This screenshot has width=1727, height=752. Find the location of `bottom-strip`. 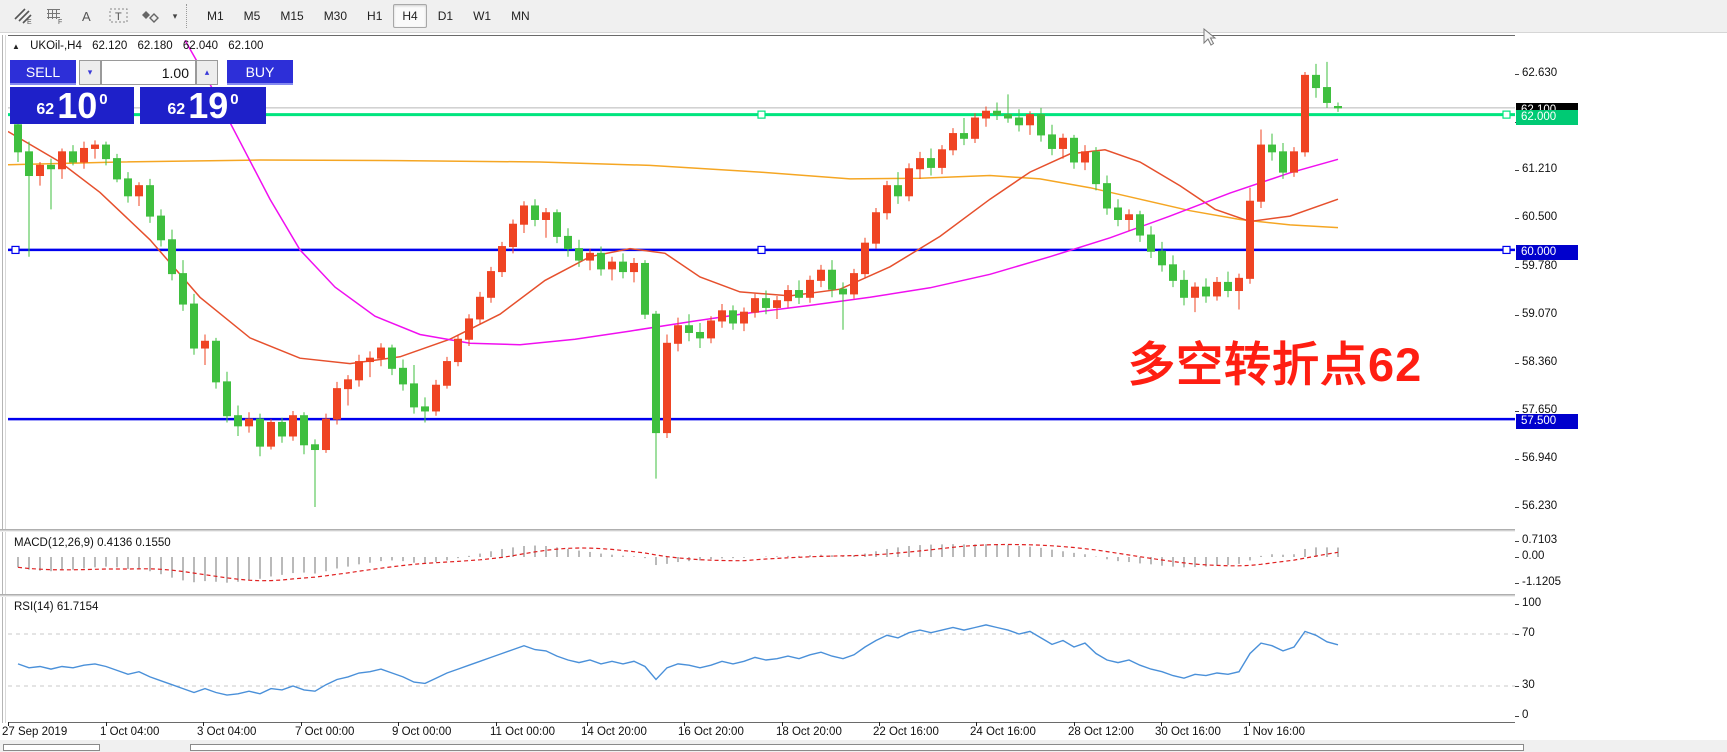

bottom-strip is located at coordinates (863, 746).